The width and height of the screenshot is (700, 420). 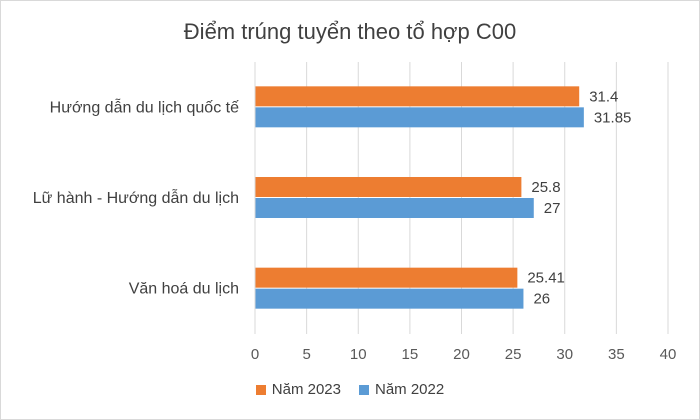 What do you see at coordinates (513, 354) in the screenshot?
I see `x-tick-label: 25` at bounding box center [513, 354].